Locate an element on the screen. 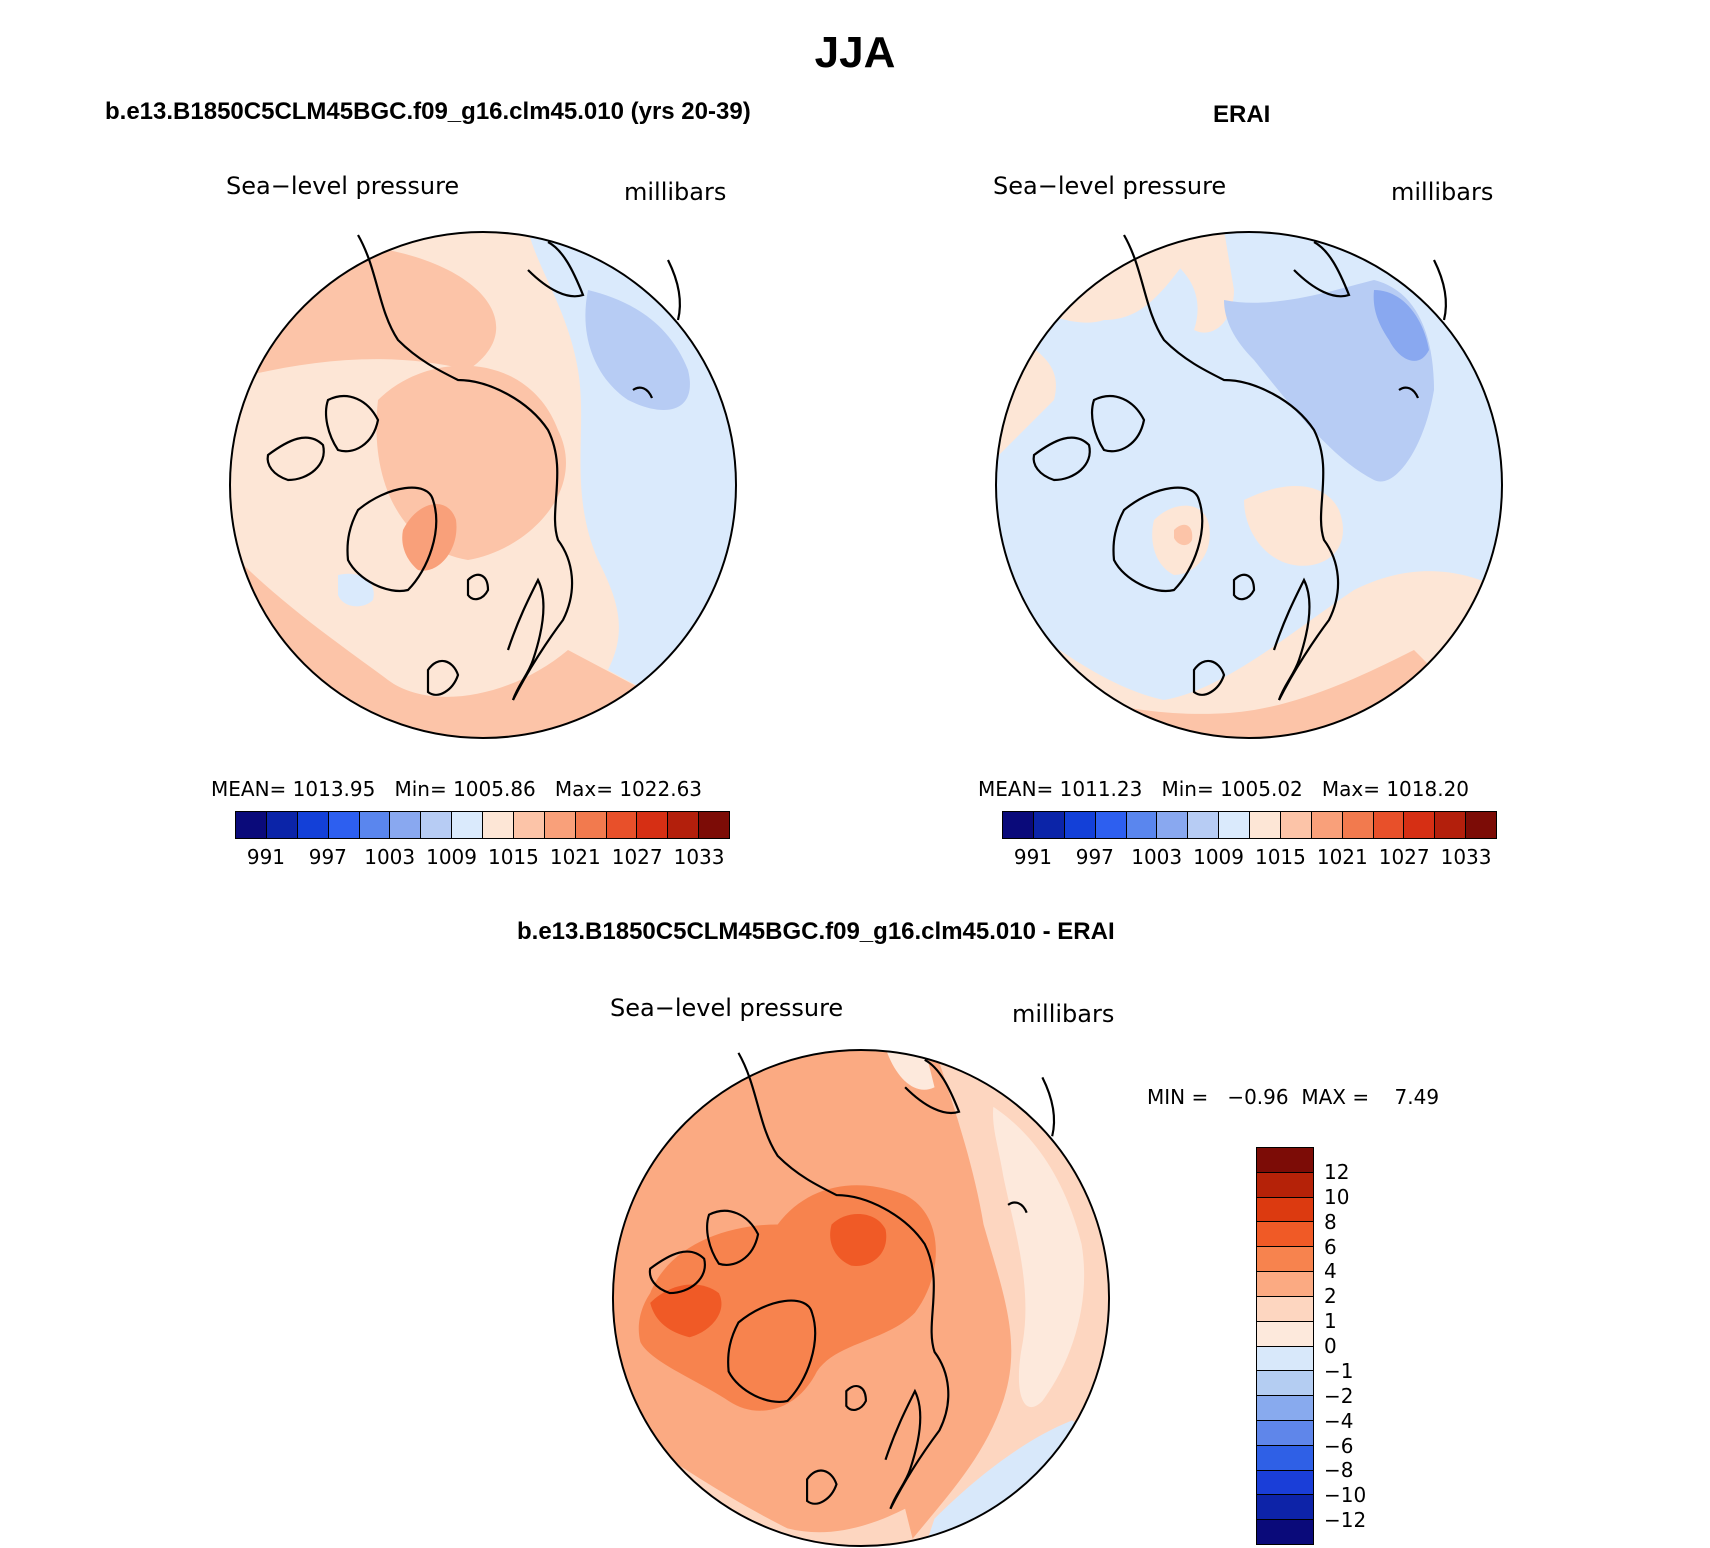 Image resolution: width=1710 pixels, height=1548 pixels. obs-colorbar-tick: 1021 is located at coordinates (1342, 857).